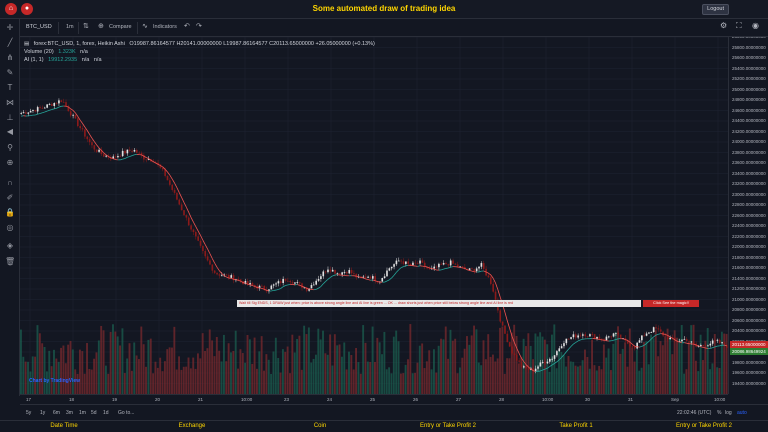 The image size is (768, 432). What do you see at coordinates (70, 27) in the screenshot?
I see `interval-selector: 1m` at bounding box center [70, 27].